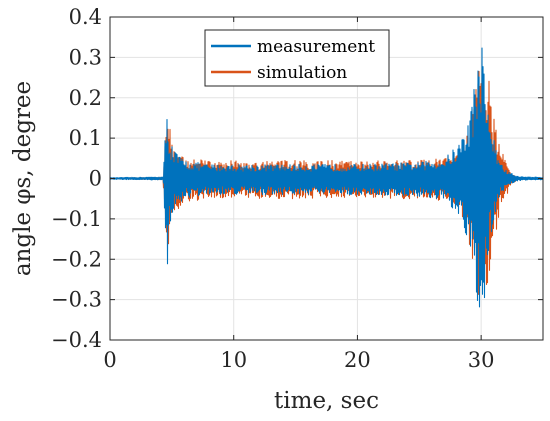 The image size is (550, 421). I want to click on y-tick-label: 0.1, so click(85, 138).